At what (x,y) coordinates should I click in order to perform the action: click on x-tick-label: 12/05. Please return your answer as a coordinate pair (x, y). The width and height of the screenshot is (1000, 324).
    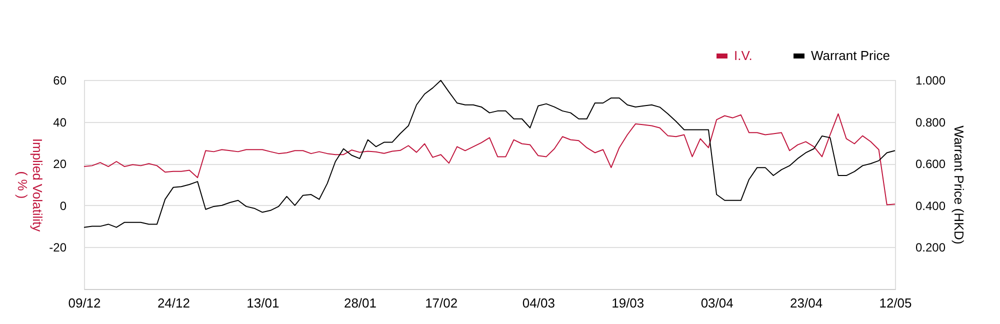
    Looking at the image, I should click on (895, 303).